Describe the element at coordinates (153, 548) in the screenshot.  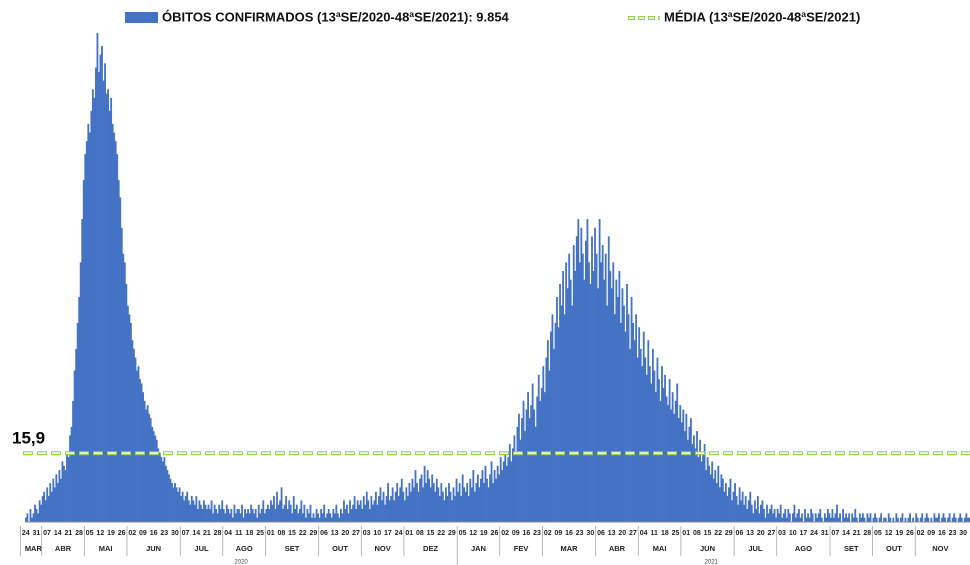
I see `month-label: JUN` at that location.